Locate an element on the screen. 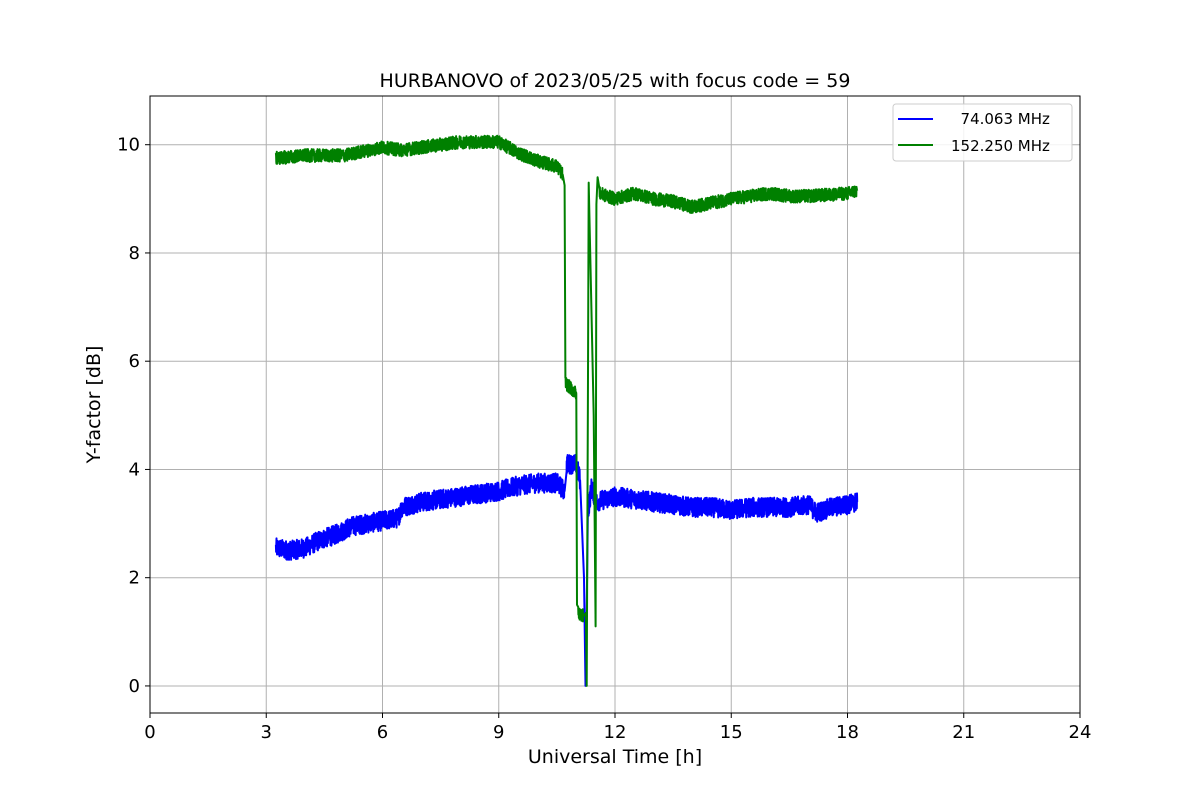  x-tick-label: 0 is located at coordinates (149, 732).